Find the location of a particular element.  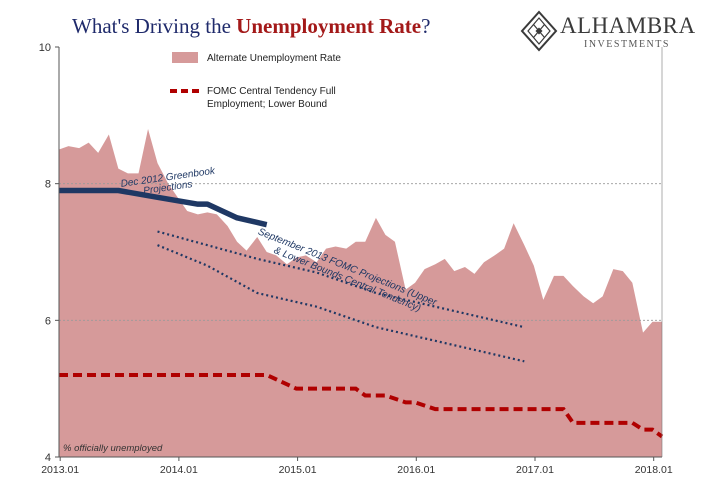

y-tick-label-6: 6 is located at coordinates (48, 321).